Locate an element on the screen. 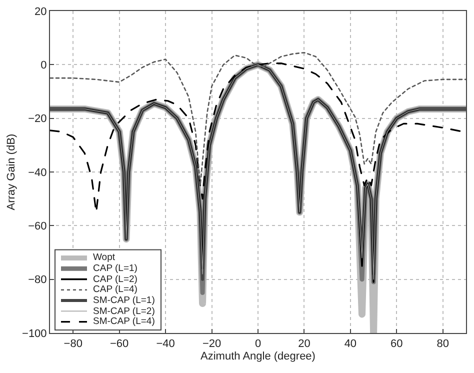  x-tick-label: 60 is located at coordinates (396, 344).